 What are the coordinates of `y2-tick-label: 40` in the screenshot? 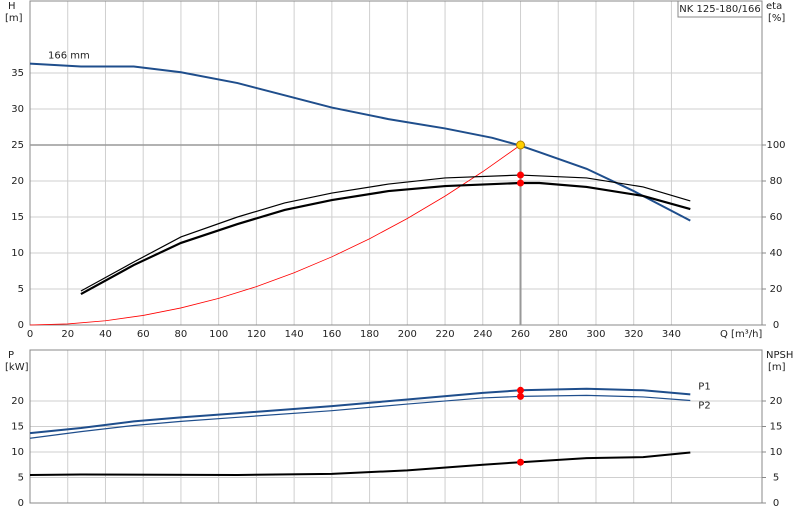 It's located at (776, 253).